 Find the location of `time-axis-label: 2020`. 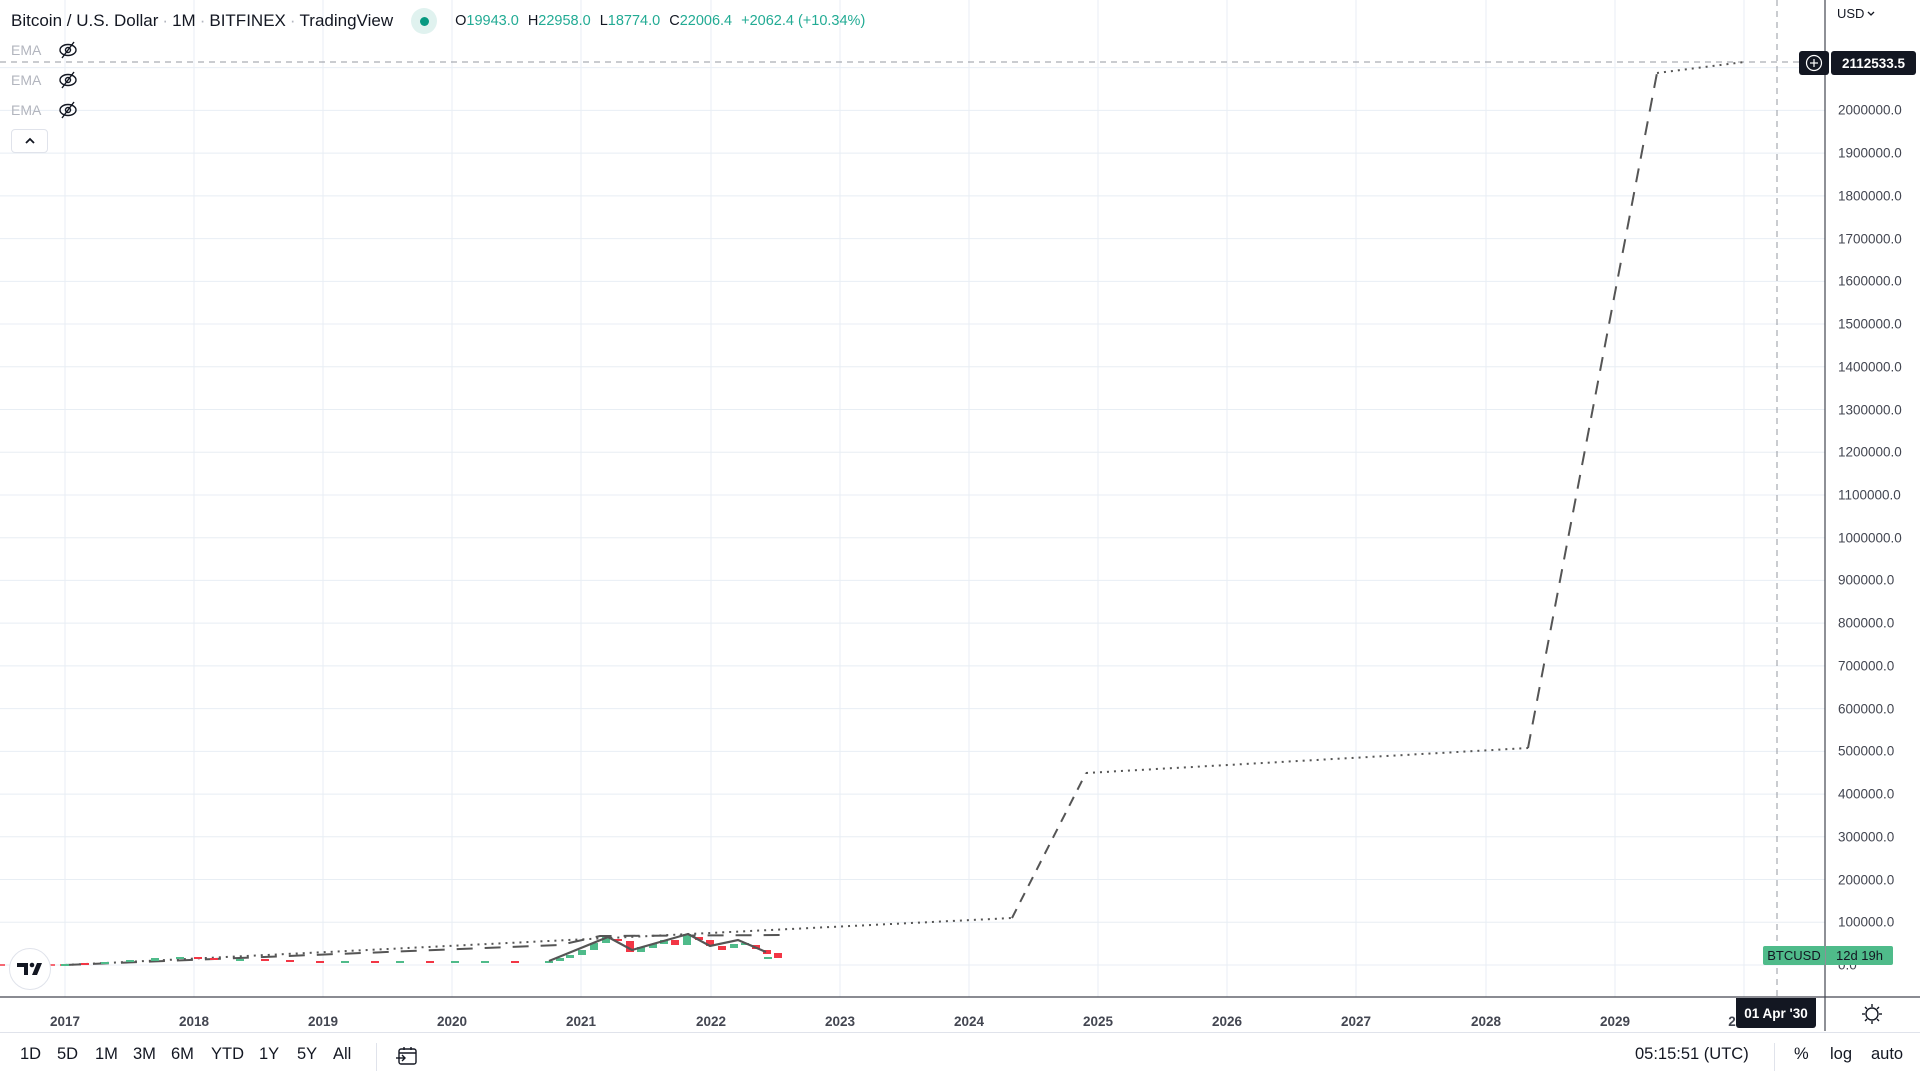

time-axis-label: 2020 is located at coordinates (452, 1021).